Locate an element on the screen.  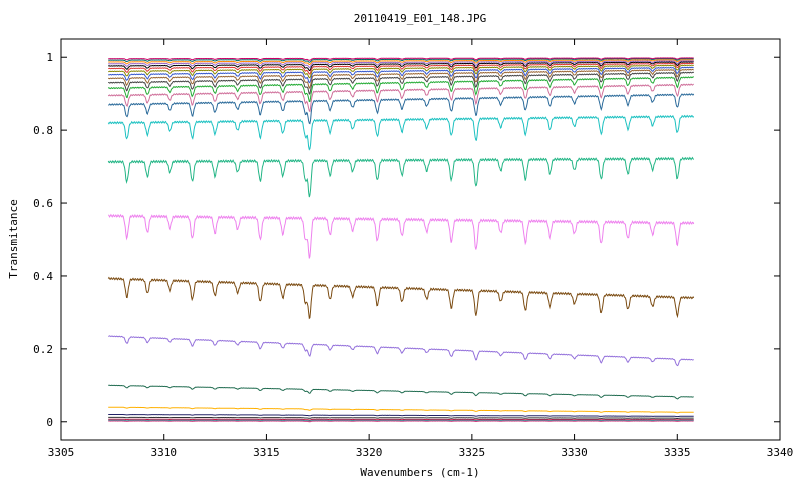
y-tick-label: 1 is located at coordinates (49, 57).